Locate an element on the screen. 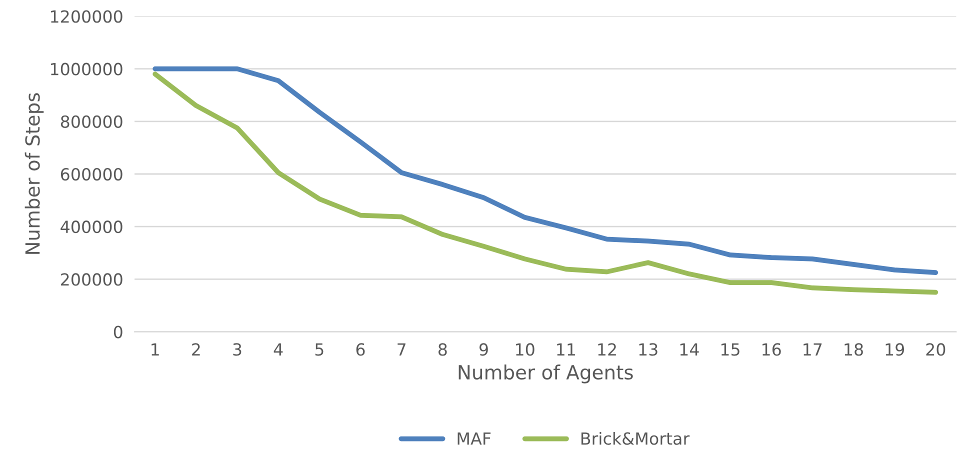 Image resolution: width=961 pixels, height=464 pixels. x-tick-label: 16 is located at coordinates (771, 349).